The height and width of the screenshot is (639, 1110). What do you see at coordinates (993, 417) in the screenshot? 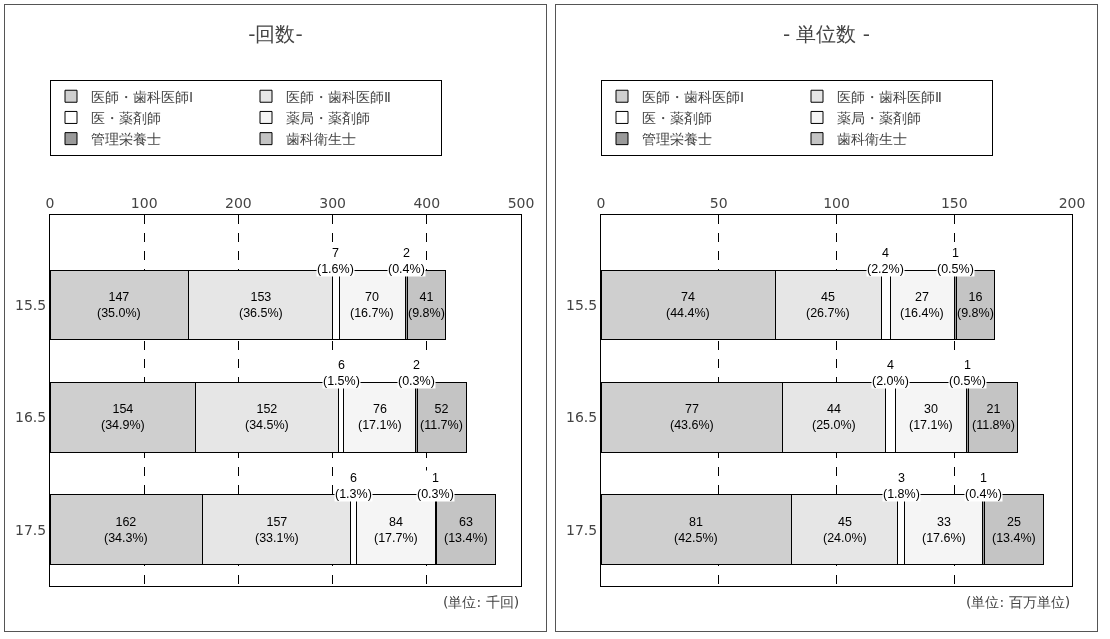
I see `data-label: 21 (11.8%)` at bounding box center [993, 417].